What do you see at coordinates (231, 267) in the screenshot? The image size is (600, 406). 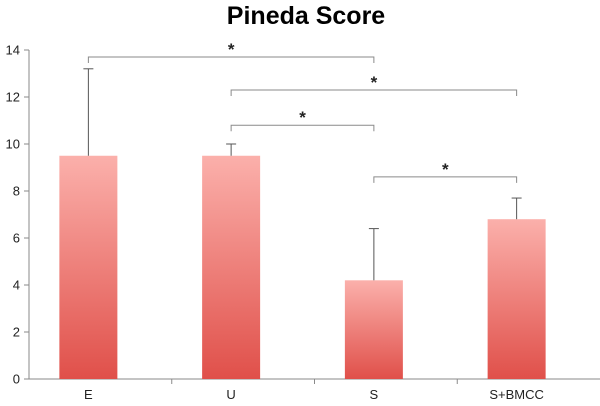 I see `bar-u` at bounding box center [231, 267].